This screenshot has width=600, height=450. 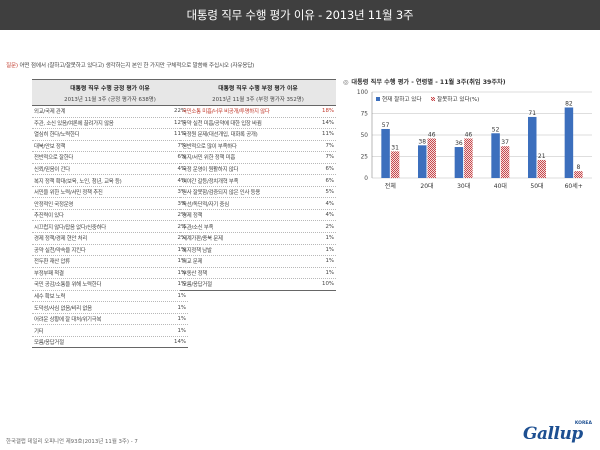 What do you see at coordinates (258, 181) in the screenshot?
I see `table-row: 여야간 갈등/정치개혁 부족 6%` at bounding box center [258, 181].